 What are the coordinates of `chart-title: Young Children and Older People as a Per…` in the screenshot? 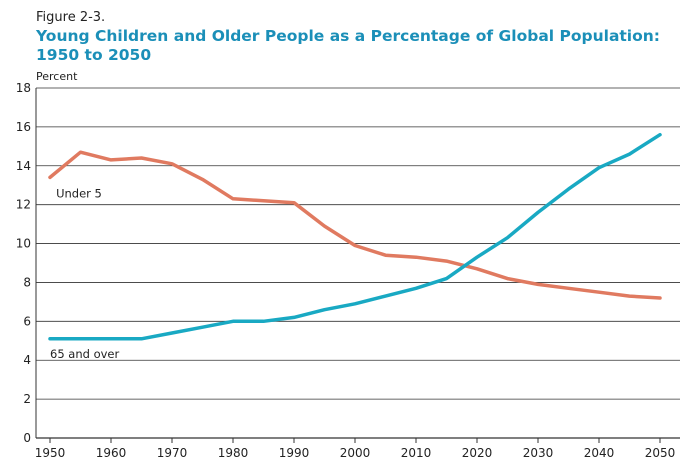 It's located at (356, 46).